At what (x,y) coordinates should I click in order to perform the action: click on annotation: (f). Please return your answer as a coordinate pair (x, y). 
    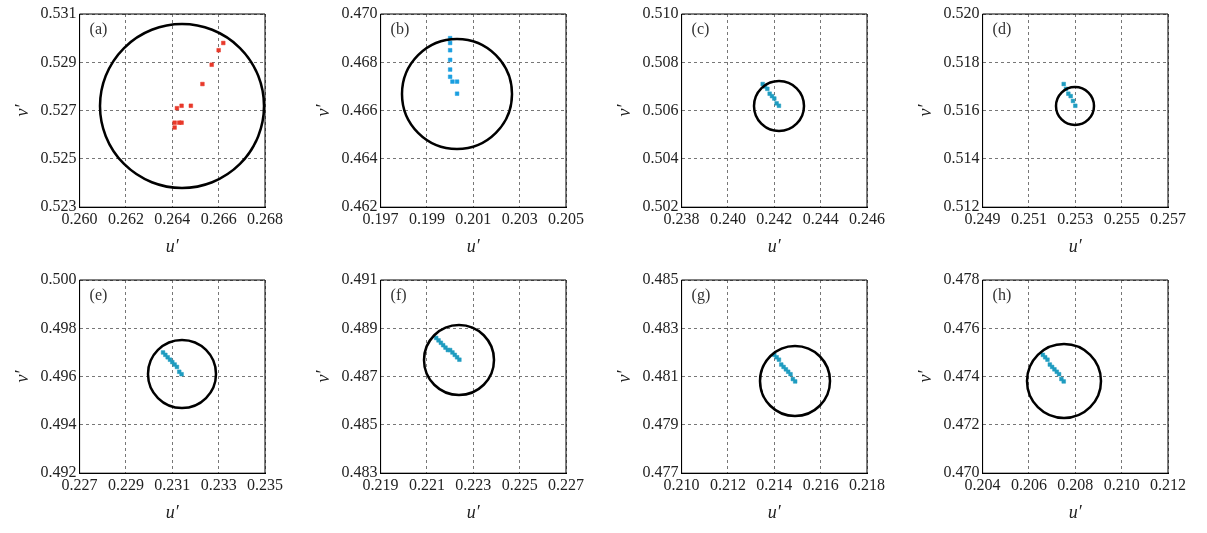
    Looking at the image, I should click on (398, 295).